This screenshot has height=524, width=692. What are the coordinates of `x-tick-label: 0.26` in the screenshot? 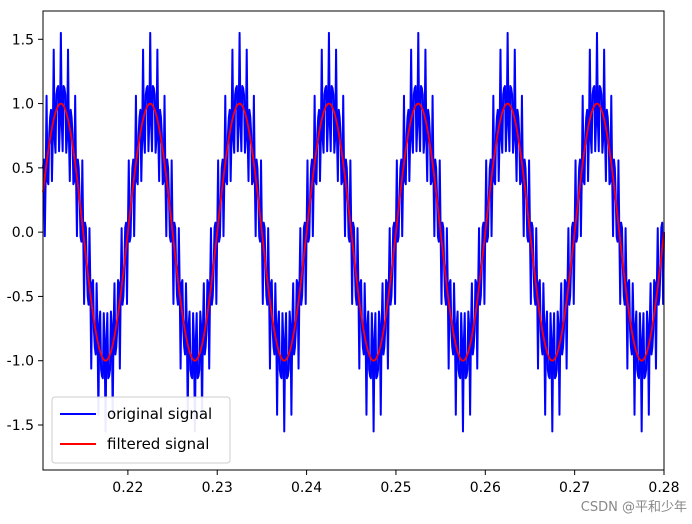 It's located at (485, 488).